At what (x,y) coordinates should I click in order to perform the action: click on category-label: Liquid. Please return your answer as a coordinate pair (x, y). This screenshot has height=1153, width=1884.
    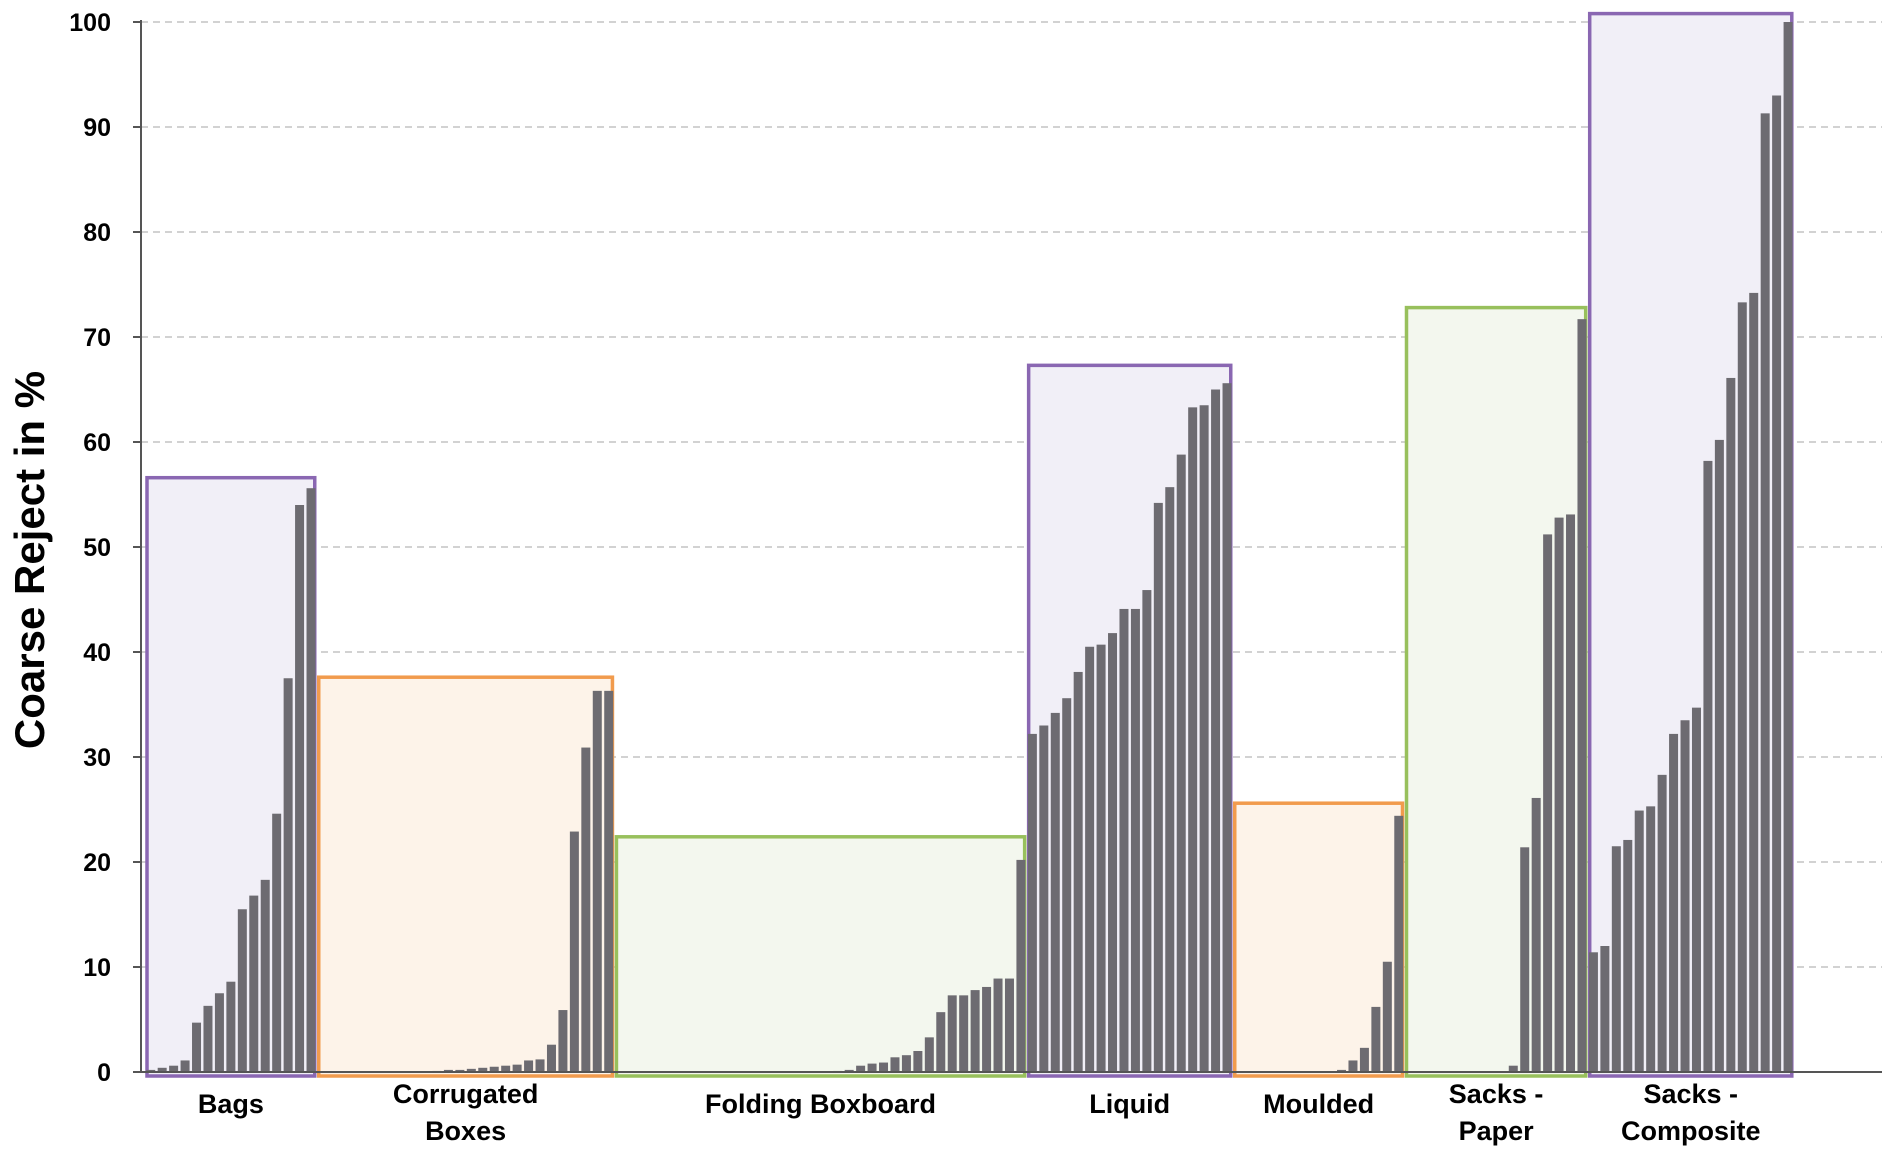
    Looking at the image, I should click on (1129, 1104).